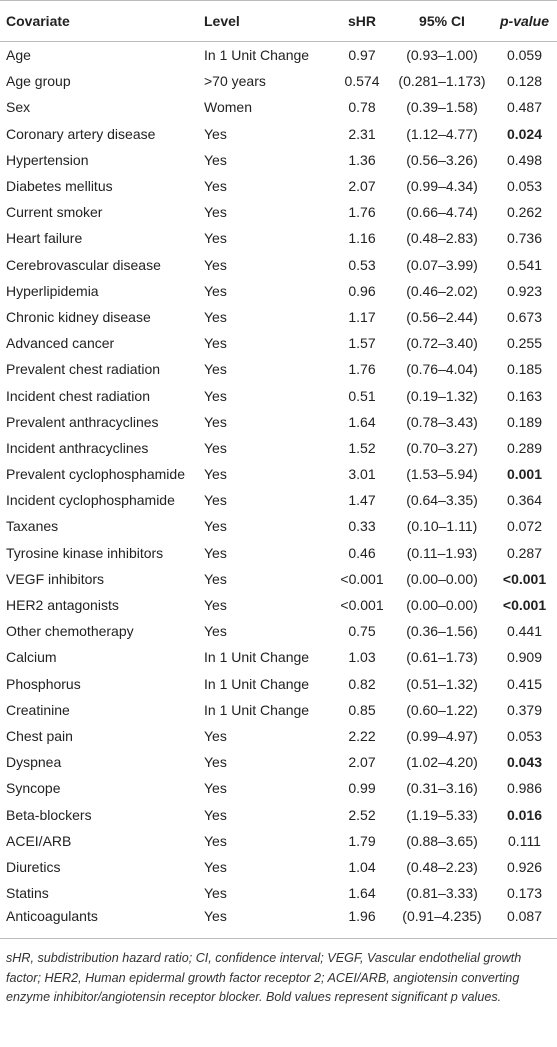  Describe the element at coordinates (362, 107) in the screenshot. I see `table-cell: 0.78` at that location.